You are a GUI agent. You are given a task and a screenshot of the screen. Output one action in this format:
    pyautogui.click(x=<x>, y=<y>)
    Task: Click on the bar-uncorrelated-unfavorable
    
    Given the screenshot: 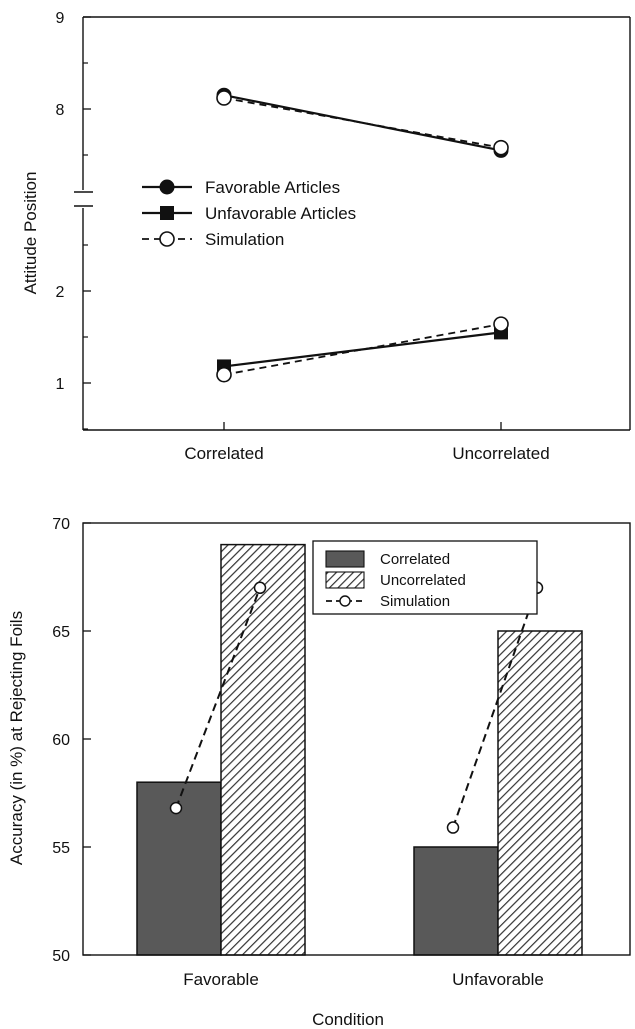 What is the action you would take?
    pyautogui.click(x=540, y=793)
    